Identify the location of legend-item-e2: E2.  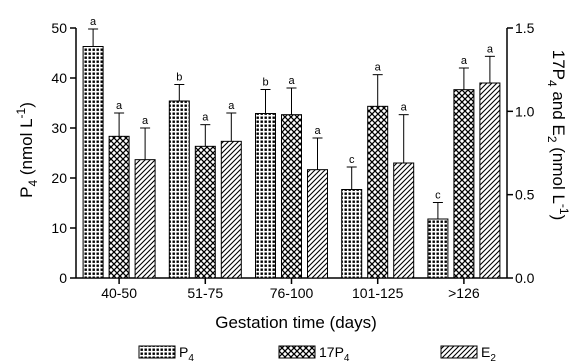
(468, 354).